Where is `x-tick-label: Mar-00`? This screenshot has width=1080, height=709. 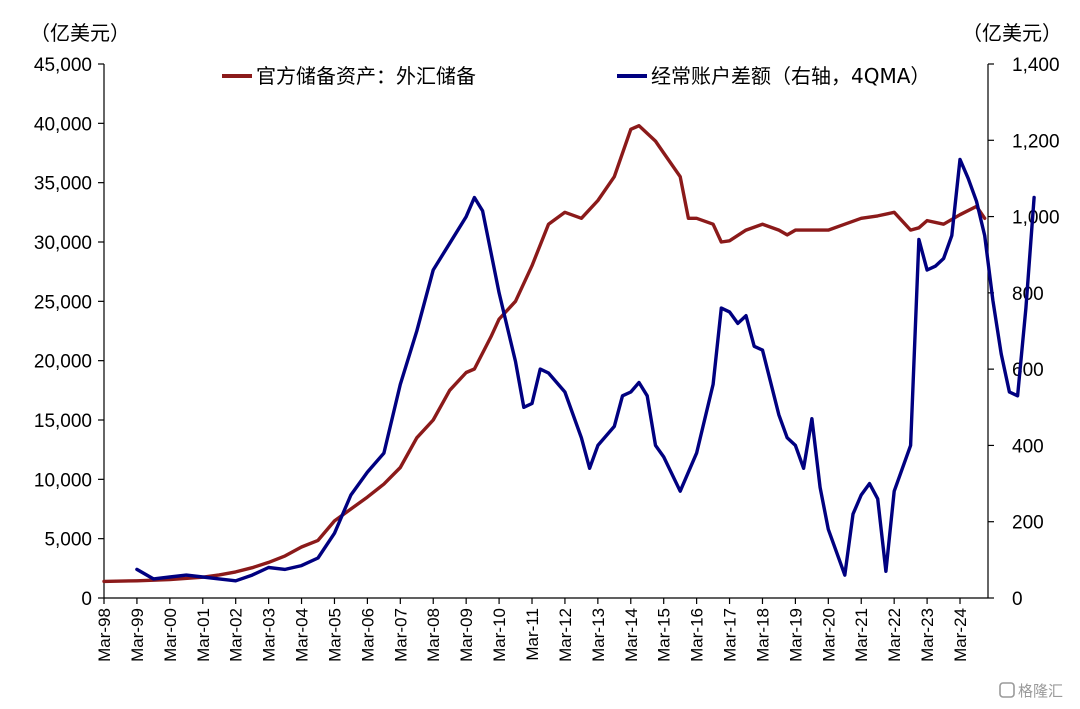 x-tick-label: Mar-00 is located at coordinates (170, 635).